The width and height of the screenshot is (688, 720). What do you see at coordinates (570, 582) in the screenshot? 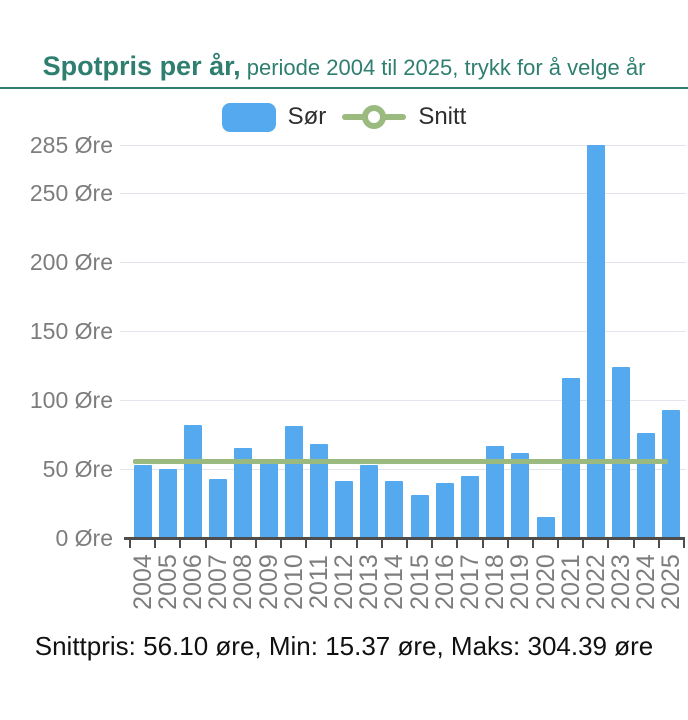
I see `x-axis-label-2021: 2021` at bounding box center [570, 582].